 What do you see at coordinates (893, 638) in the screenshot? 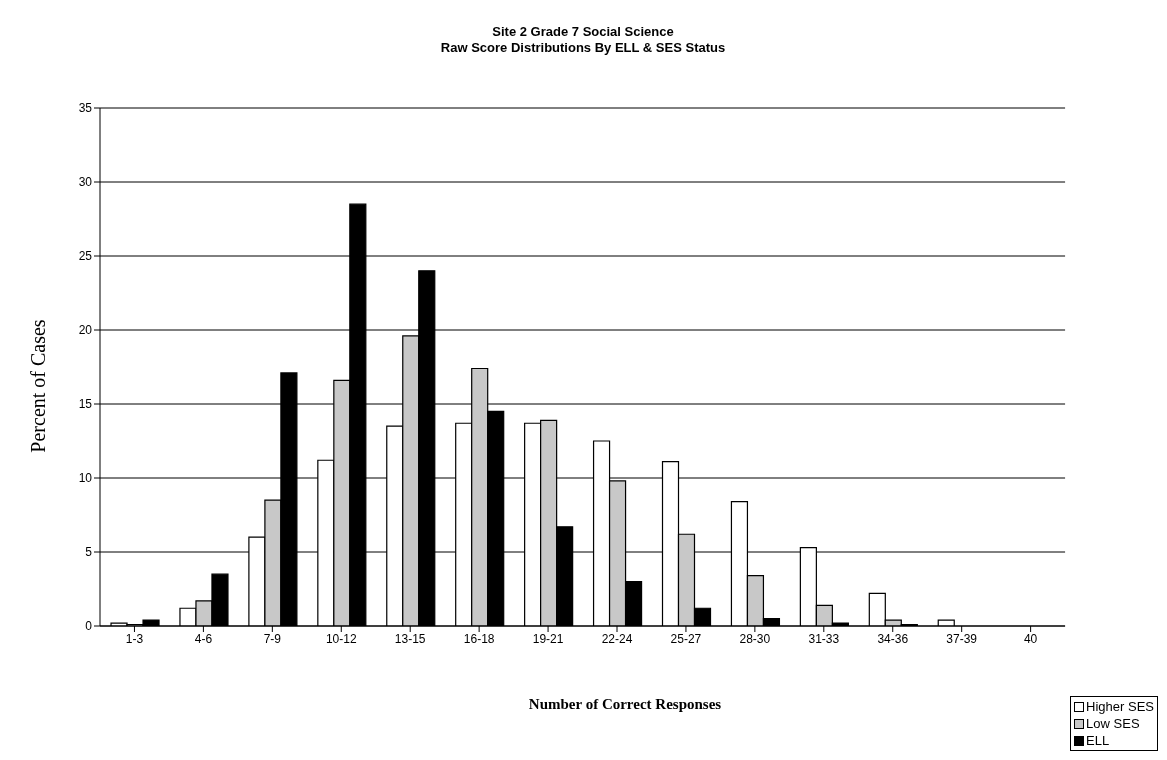
I see `x-tick-label: 34-36` at bounding box center [893, 638].